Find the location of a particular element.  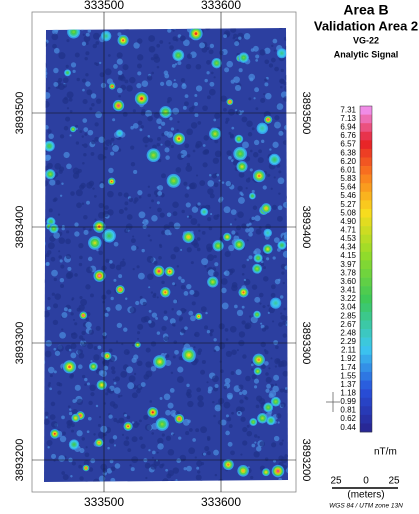

colorbar-label: 5.64 is located at coordinates (348, 187).